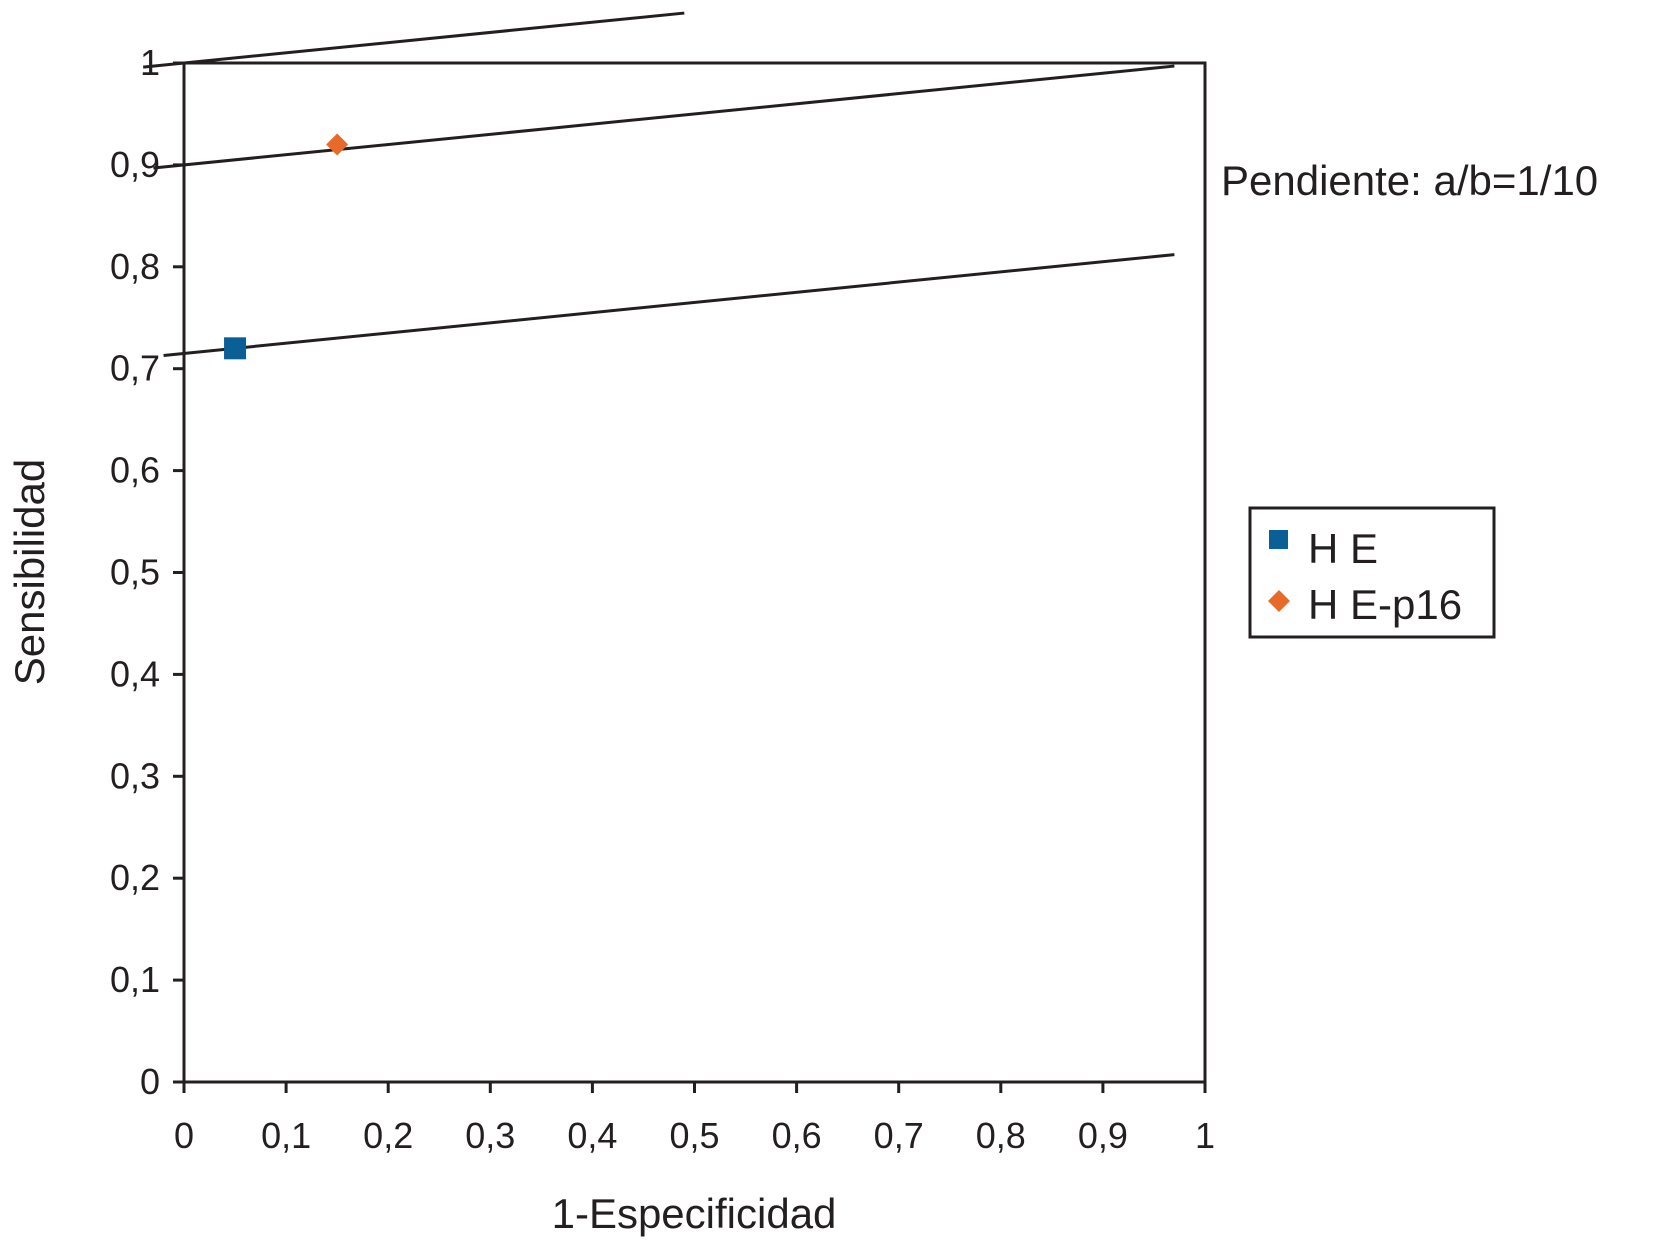 The height and width of the screenshot is (1252, 1656). I want to click on x-axis-title: 1-Especificidad, so click(694, 1213).